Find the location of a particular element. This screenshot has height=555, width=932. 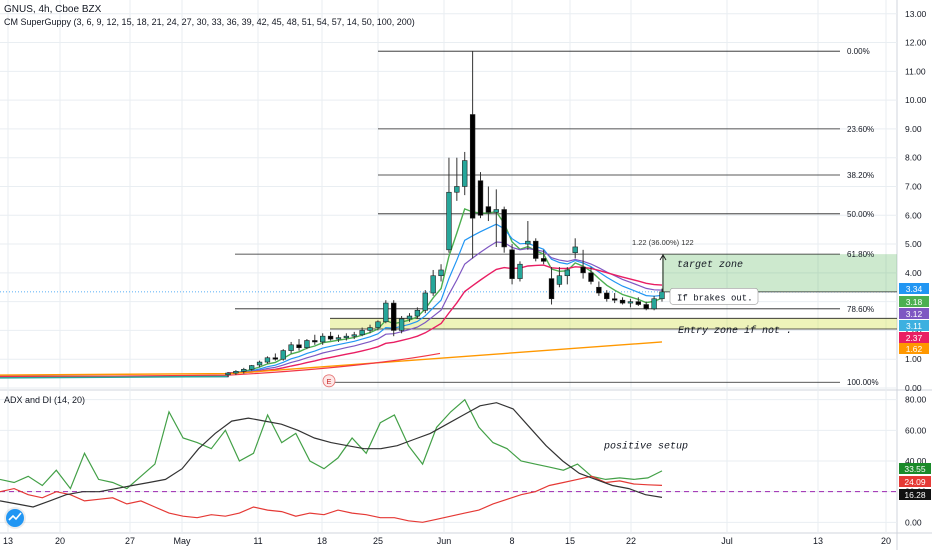

x-tick-label: 15 is located at coordinates (570, 541).